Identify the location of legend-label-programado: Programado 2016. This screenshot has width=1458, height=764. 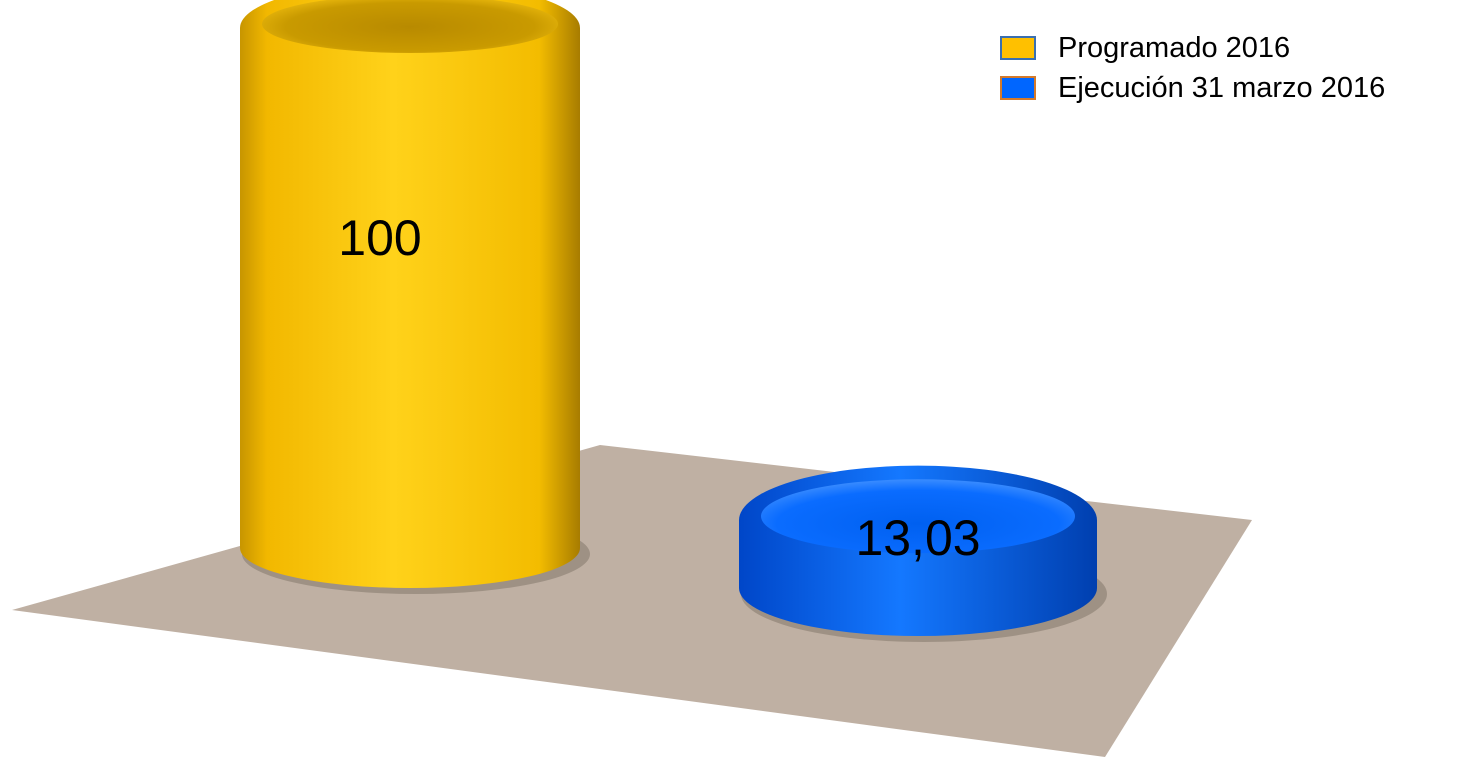
(1174, 48).